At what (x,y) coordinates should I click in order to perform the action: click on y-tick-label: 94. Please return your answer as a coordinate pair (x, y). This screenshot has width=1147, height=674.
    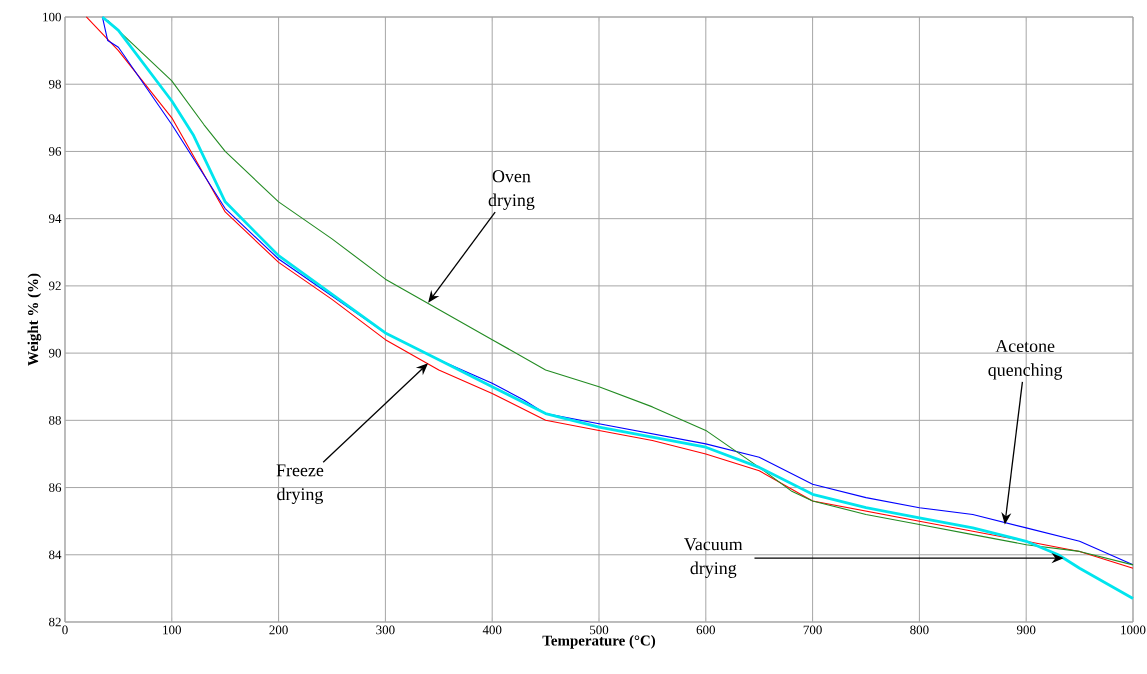
    Looking at the image, I should click on (55, 219).